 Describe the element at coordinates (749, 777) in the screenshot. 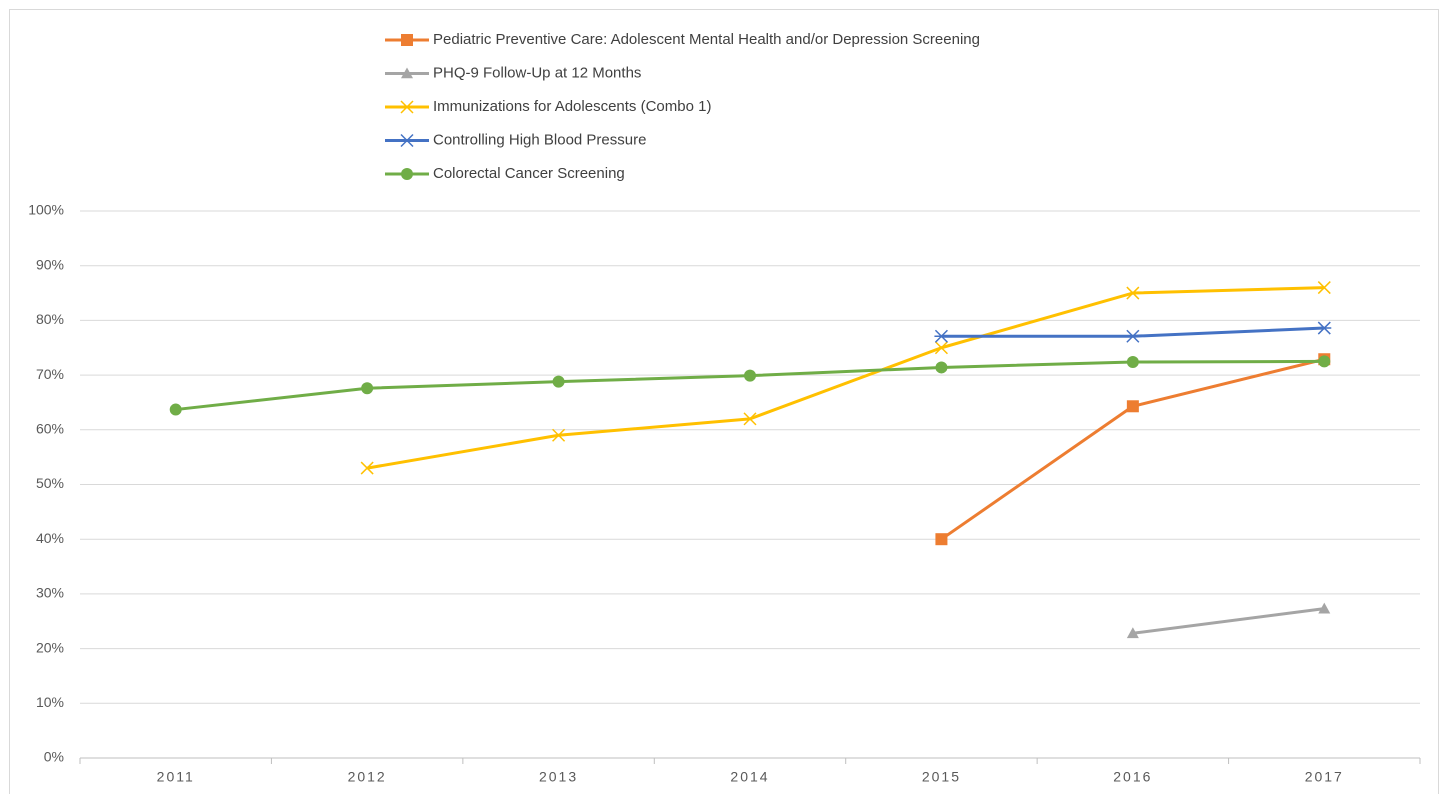

I see `x-tick-label: 2014` at that location.